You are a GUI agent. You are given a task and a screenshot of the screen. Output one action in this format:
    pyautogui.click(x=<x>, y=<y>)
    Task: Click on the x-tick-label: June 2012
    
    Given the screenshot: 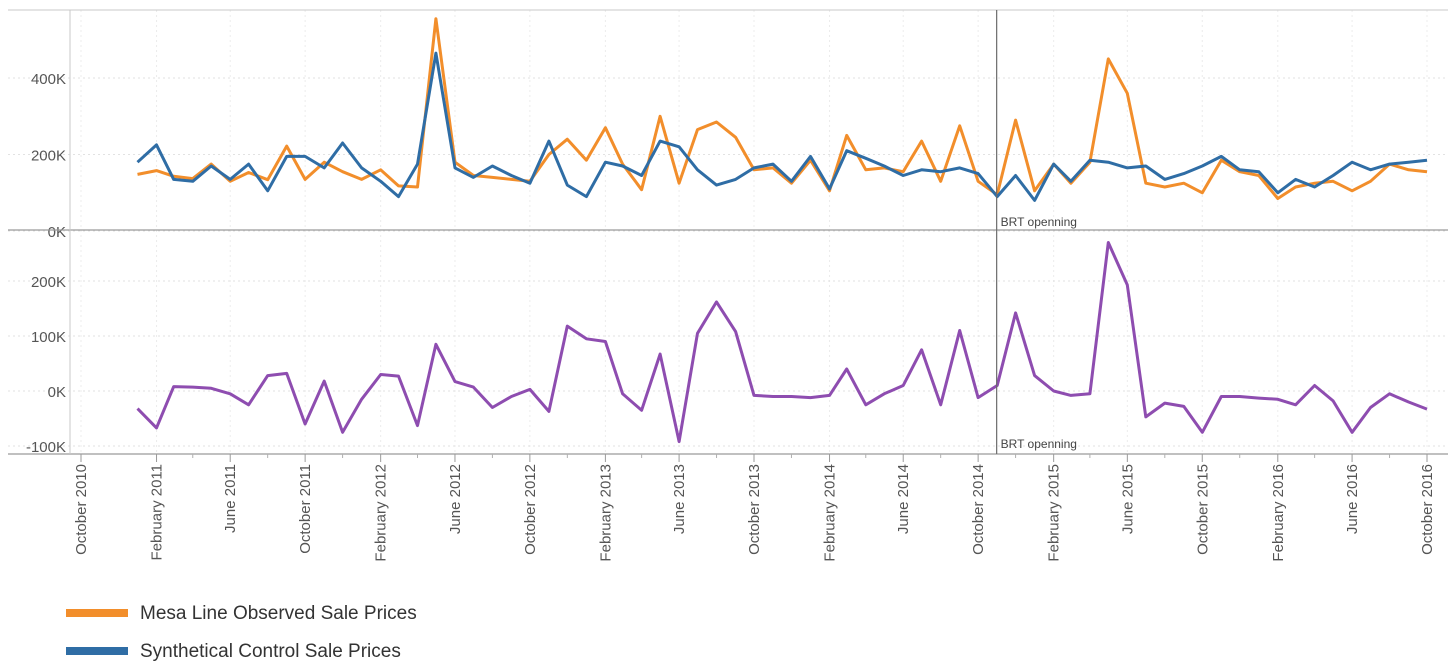 What is the action you would take?
    pyautogui.click(x=455, y=499)
    